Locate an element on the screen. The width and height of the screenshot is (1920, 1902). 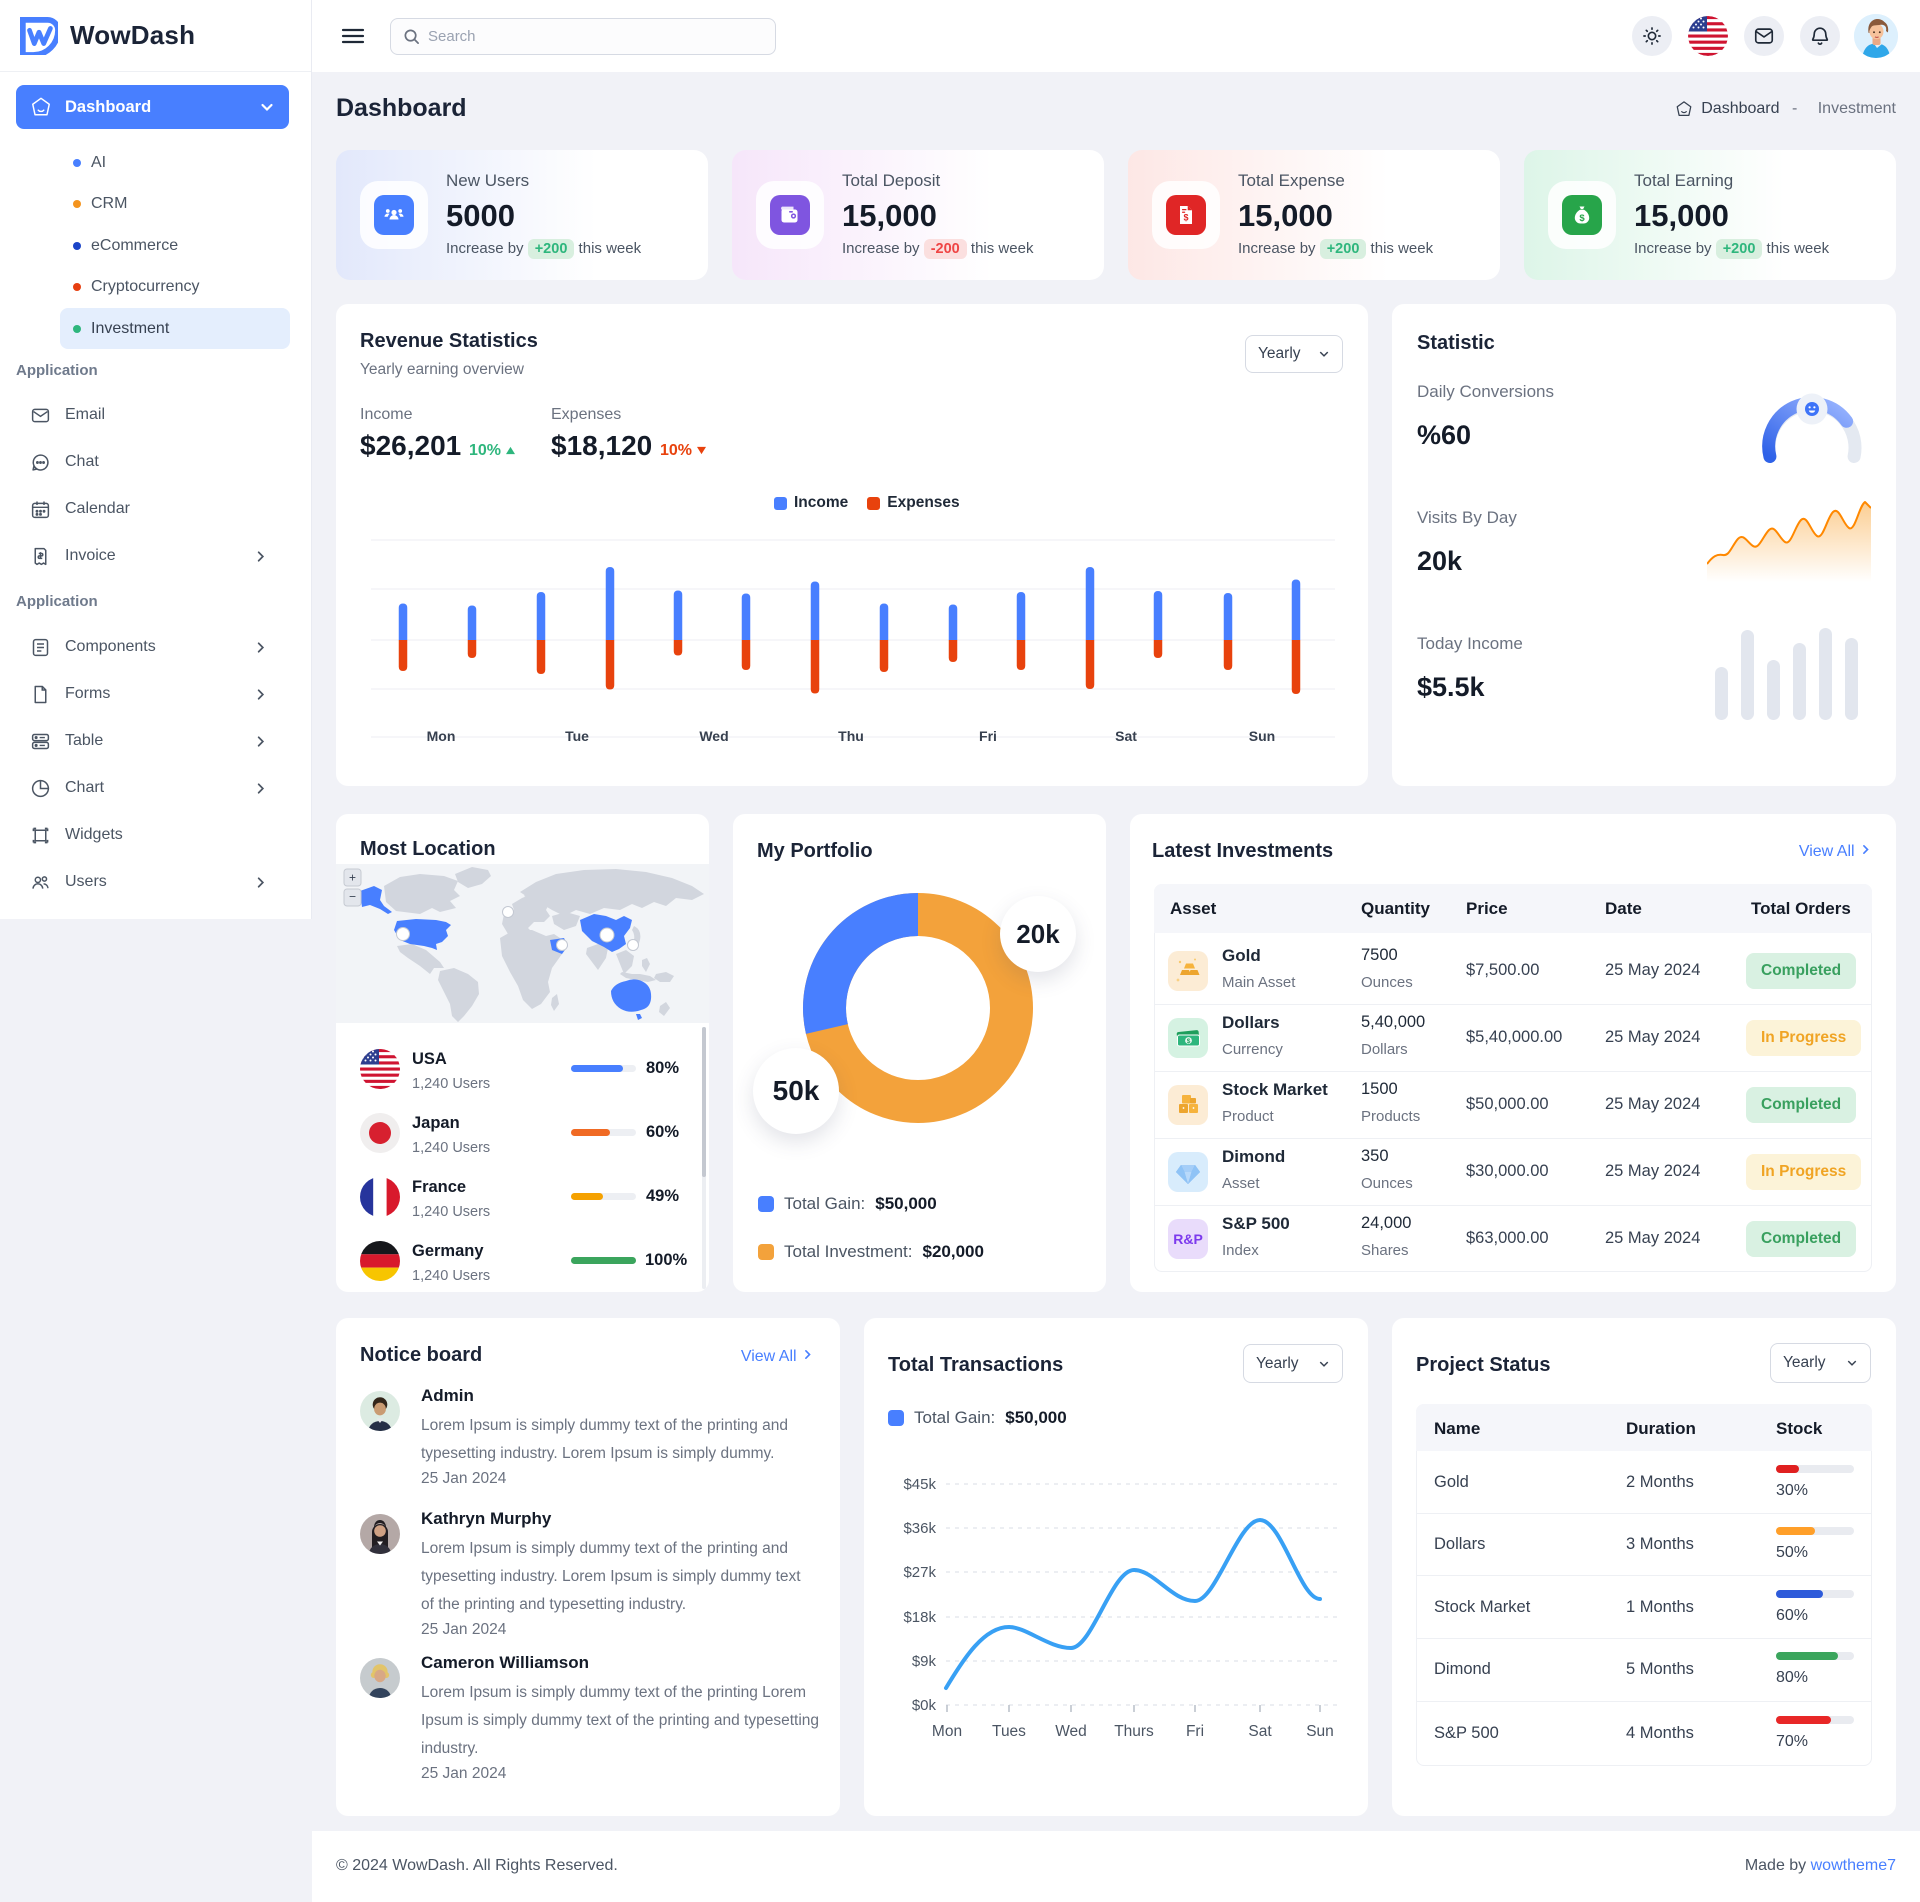
svg-text: $9k is located at coordinates (924, 1661).